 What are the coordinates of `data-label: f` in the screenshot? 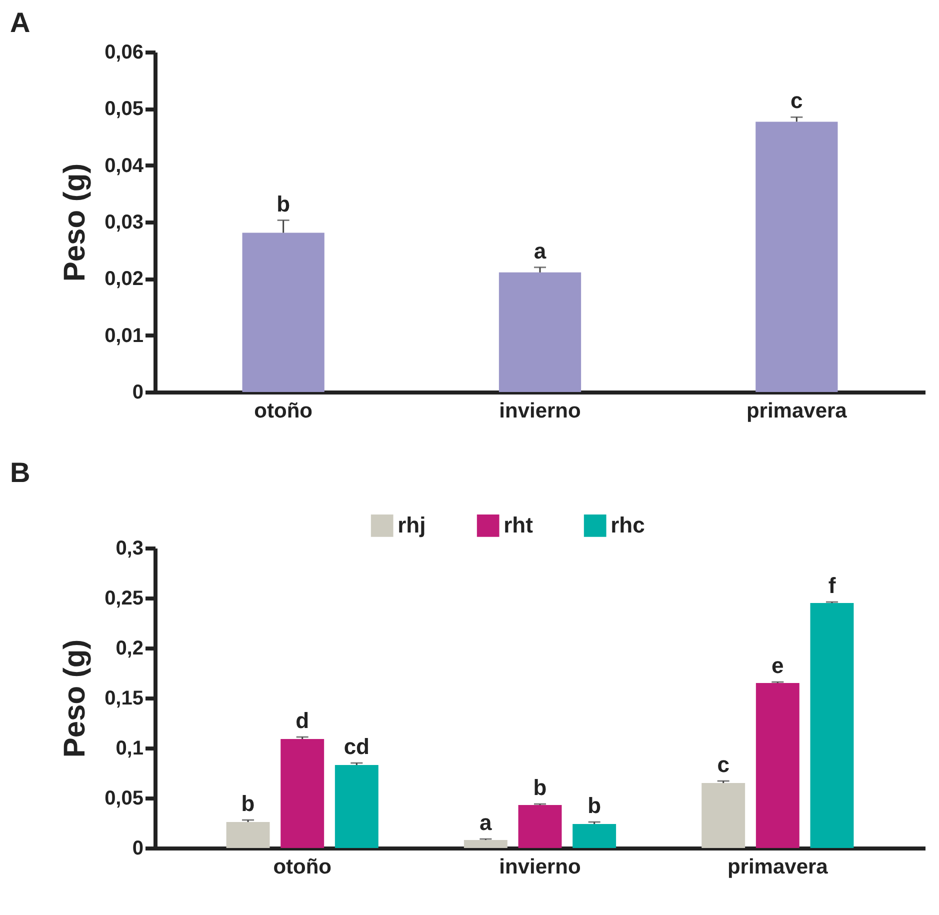 It's located at (832, 585).